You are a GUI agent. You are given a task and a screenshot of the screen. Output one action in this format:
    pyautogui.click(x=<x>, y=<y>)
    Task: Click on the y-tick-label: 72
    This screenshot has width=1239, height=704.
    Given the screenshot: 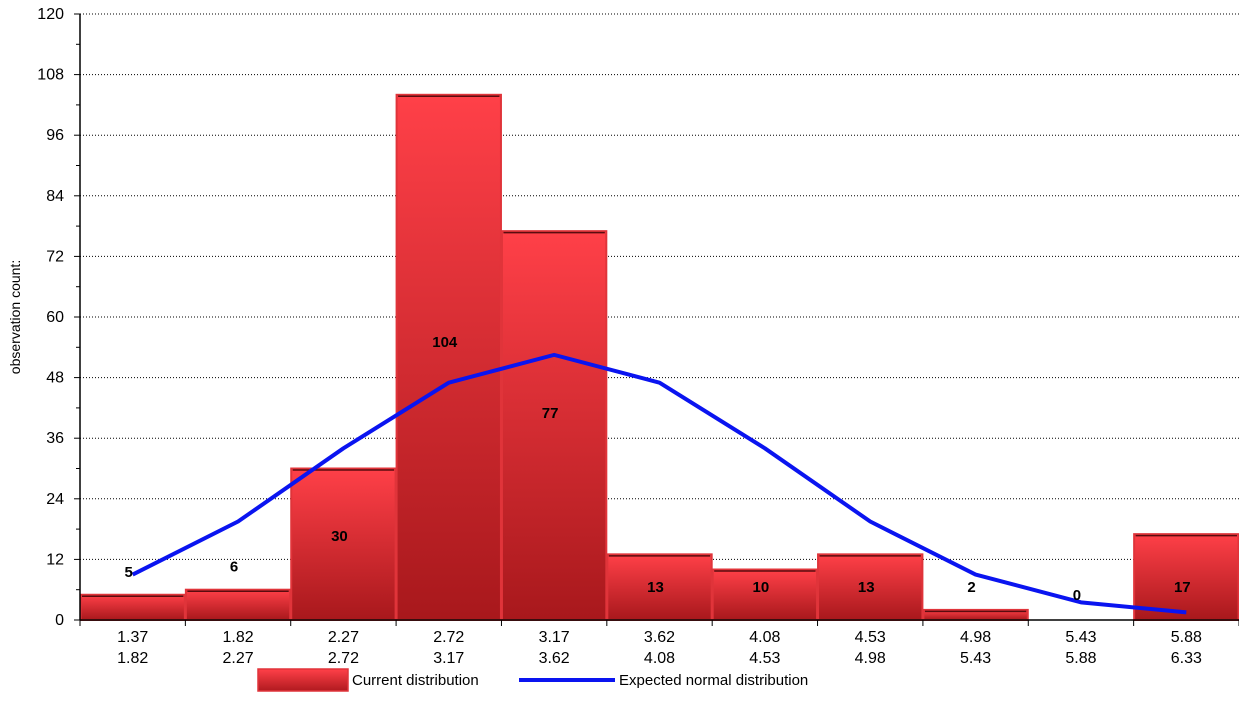 What is the action you would take?
    pyautogui.click(x=55, y=256)
    